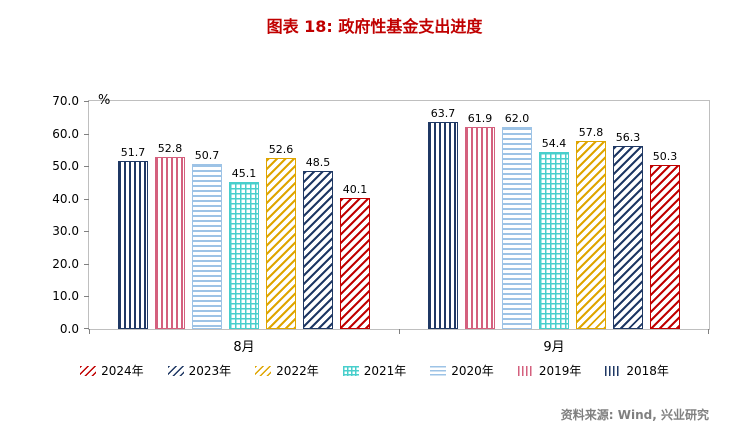 The height and width of the screenshot is (444, 749). I want to click on bar-slot: 50.3, so click(665, 215).